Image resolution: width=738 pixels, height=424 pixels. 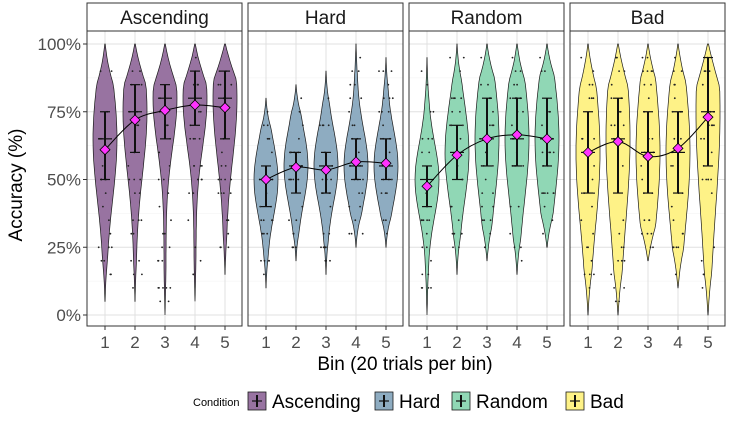 What do you see at coordinates (265, 342) in the screenshot?
I see `x-tick-label: 1` at bounding box center [265, 342].